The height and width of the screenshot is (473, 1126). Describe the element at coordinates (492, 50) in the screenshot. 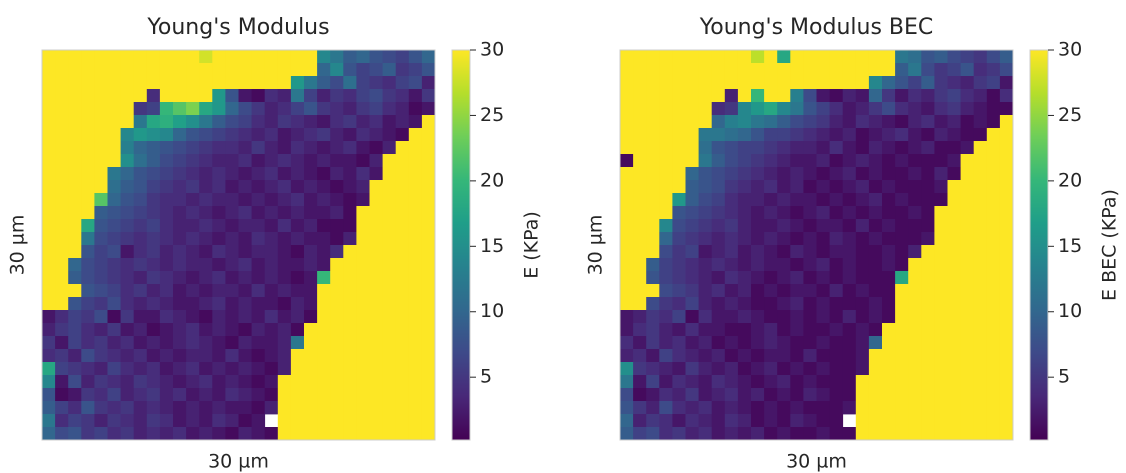

I see `colorbar-tick-label: 30` at that location.